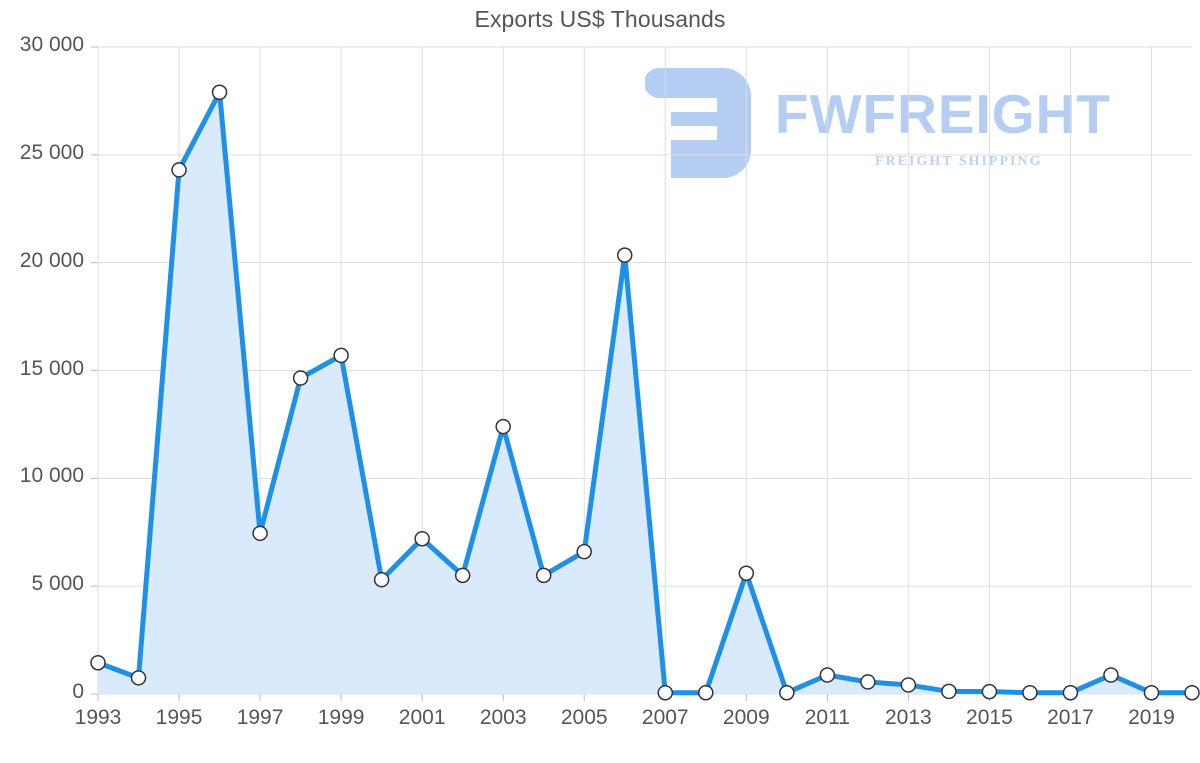 This screenshot has width=1200, height=763. I want to click on y-axis-tick-label: 30 000, so click(51, 44).